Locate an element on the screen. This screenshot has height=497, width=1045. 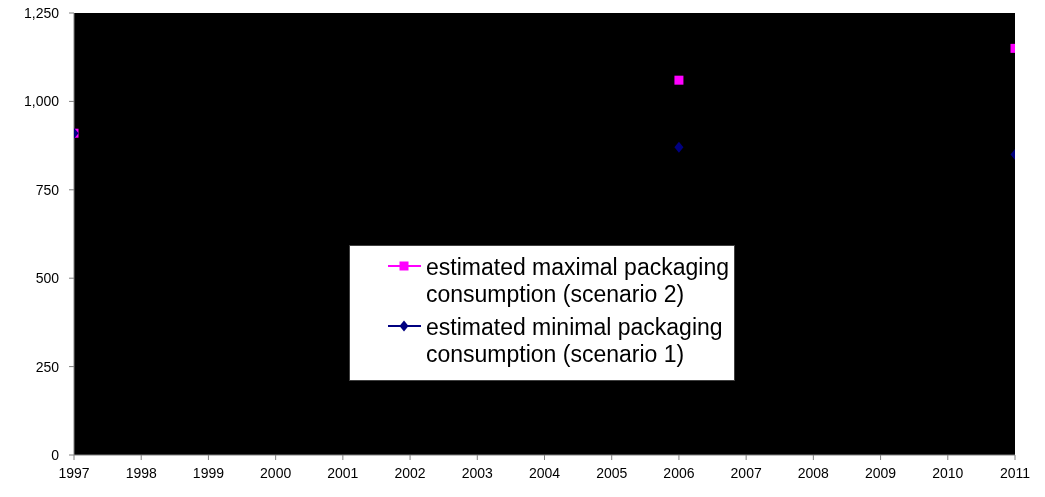
x-tick-label: 2009 is located at coordinates (880, 472).